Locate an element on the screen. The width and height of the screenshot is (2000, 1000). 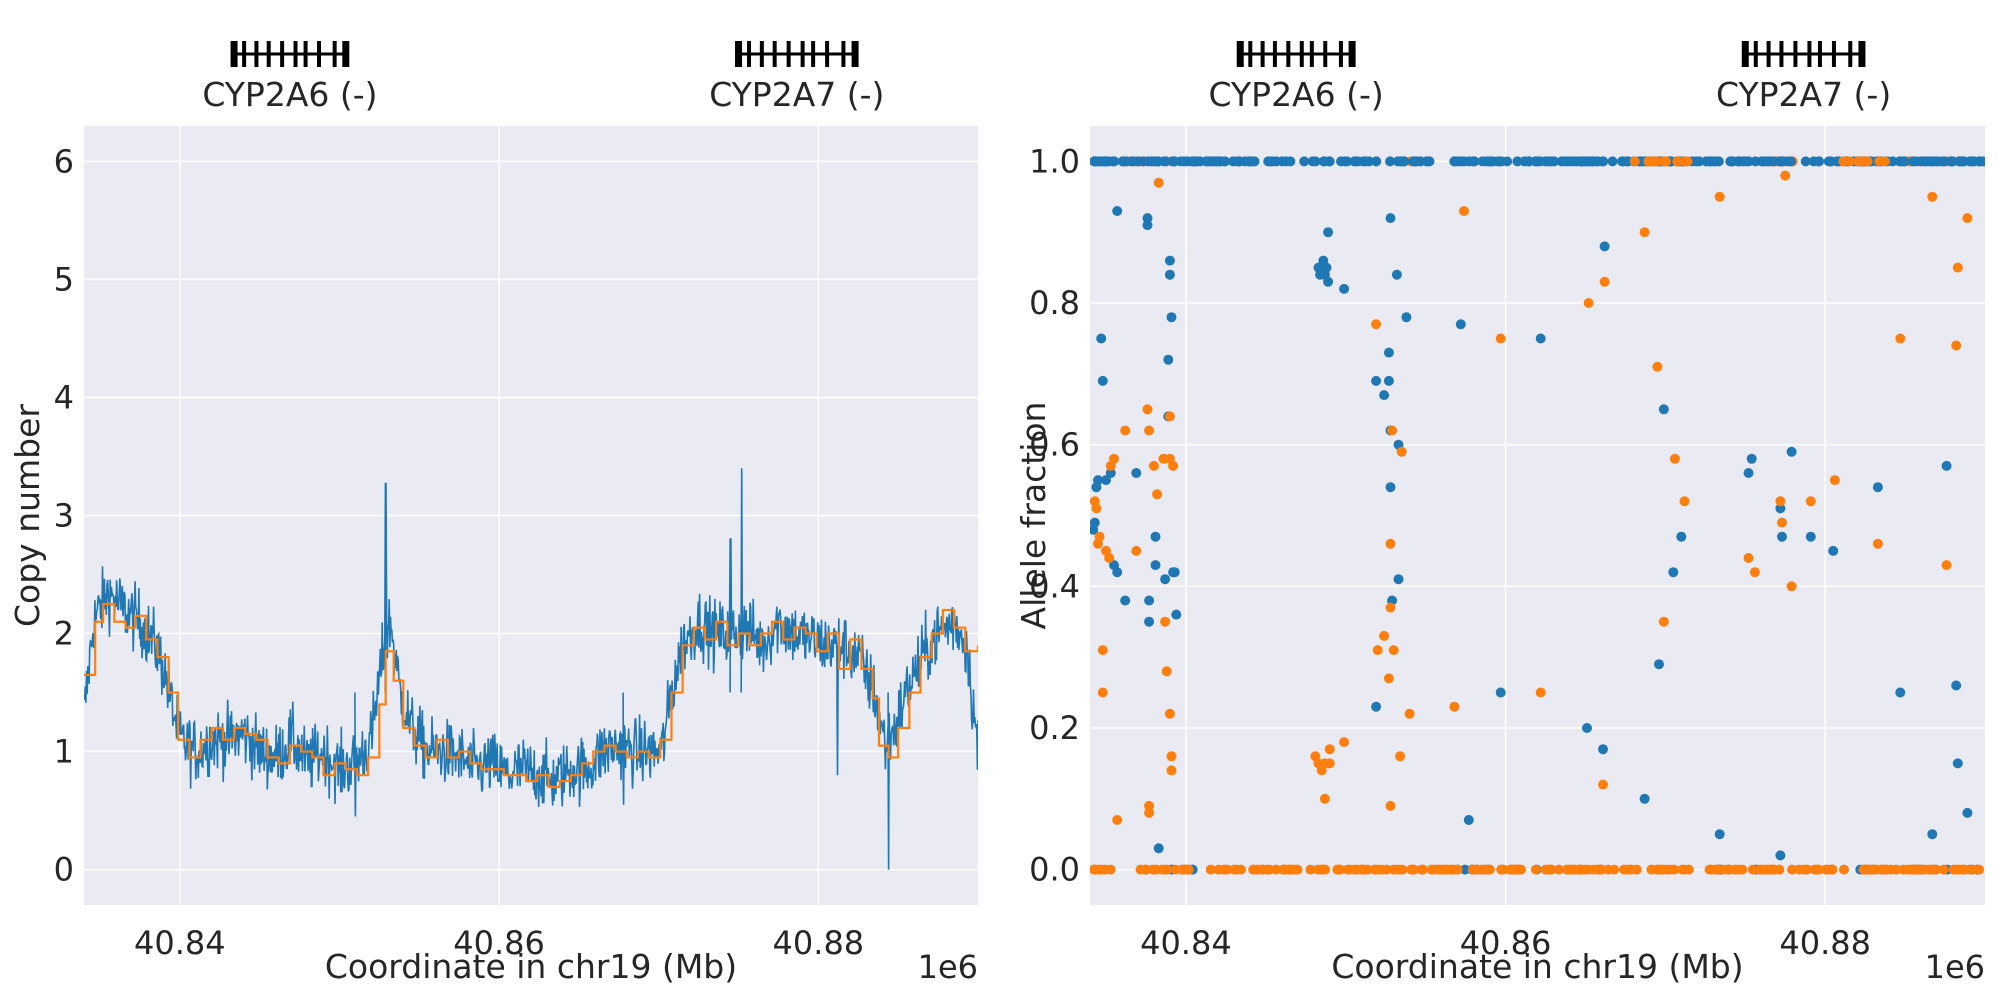
gene-track: CYP2A6 (-) is located at coordinates (1296, 77).